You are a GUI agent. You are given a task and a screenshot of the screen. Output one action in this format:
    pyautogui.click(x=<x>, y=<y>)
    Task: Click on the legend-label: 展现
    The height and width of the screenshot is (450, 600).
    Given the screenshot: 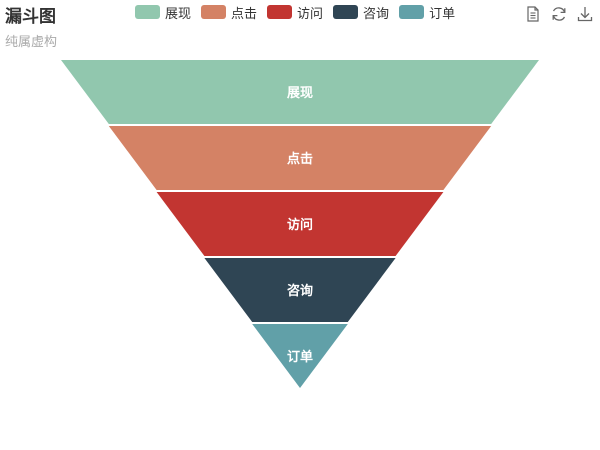 What is the action you would take?
    pyautogui.click(x=178, y=14)
    